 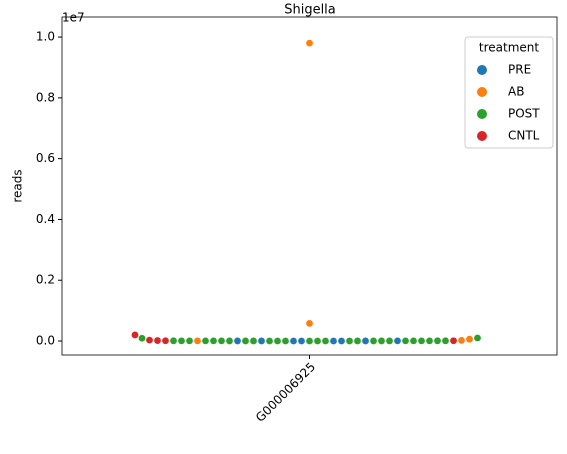 What do you see at coordinates (524, 136) in the screenshot?
I see `legend-label: CNTL` at bounding box center [524, 136].